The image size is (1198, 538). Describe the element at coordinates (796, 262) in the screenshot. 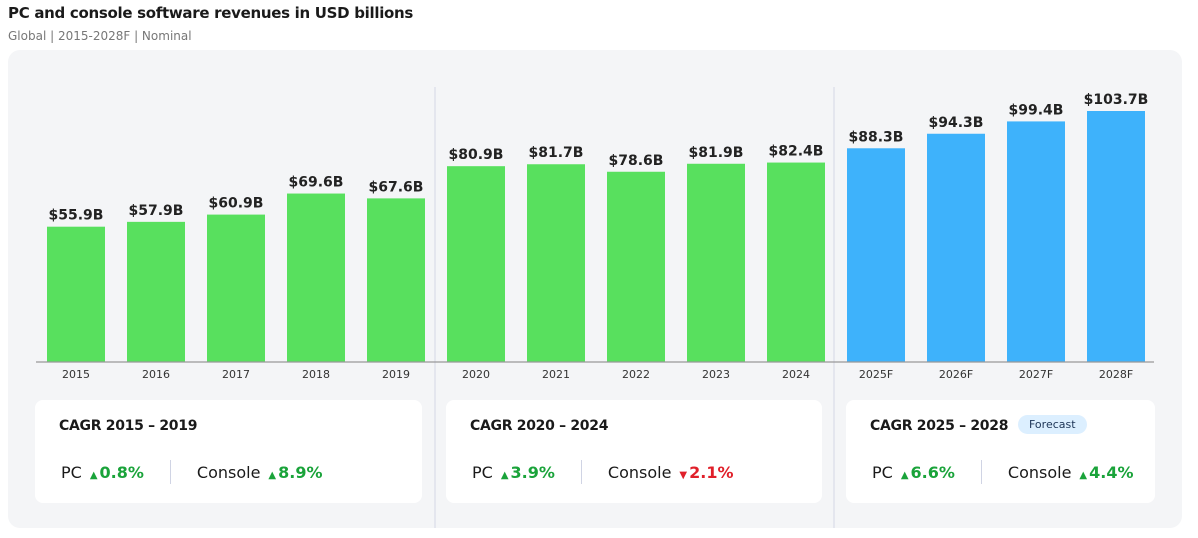

I see `bar-2024` at that location.